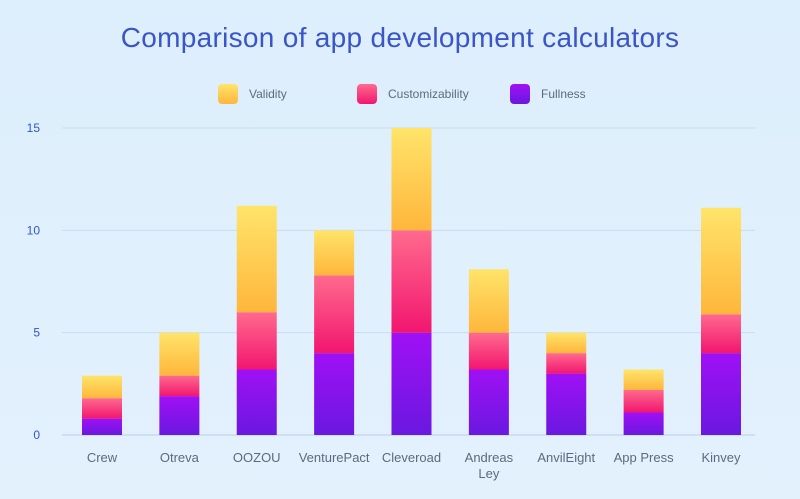  I want to click on x-tick-label: Crew, so click(102, 457).